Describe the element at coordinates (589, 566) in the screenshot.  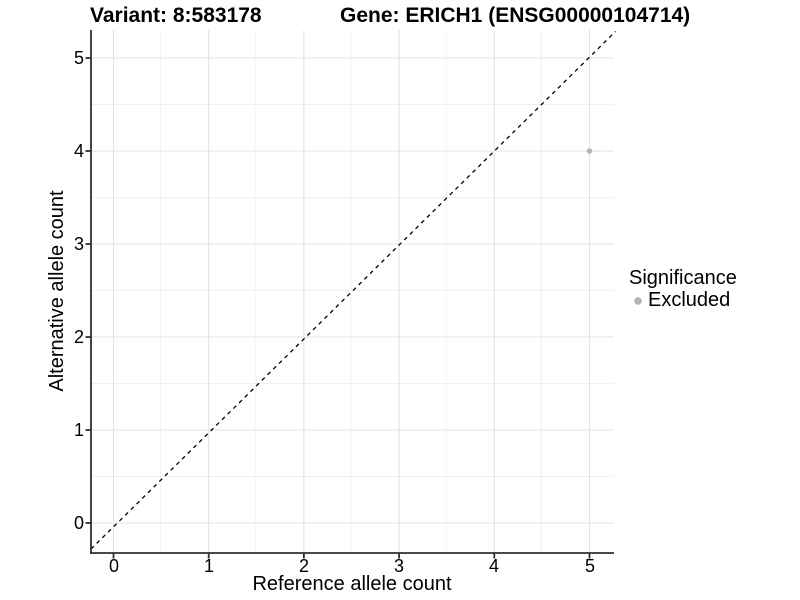
I see `x-tick-label-5: 5` at that location.